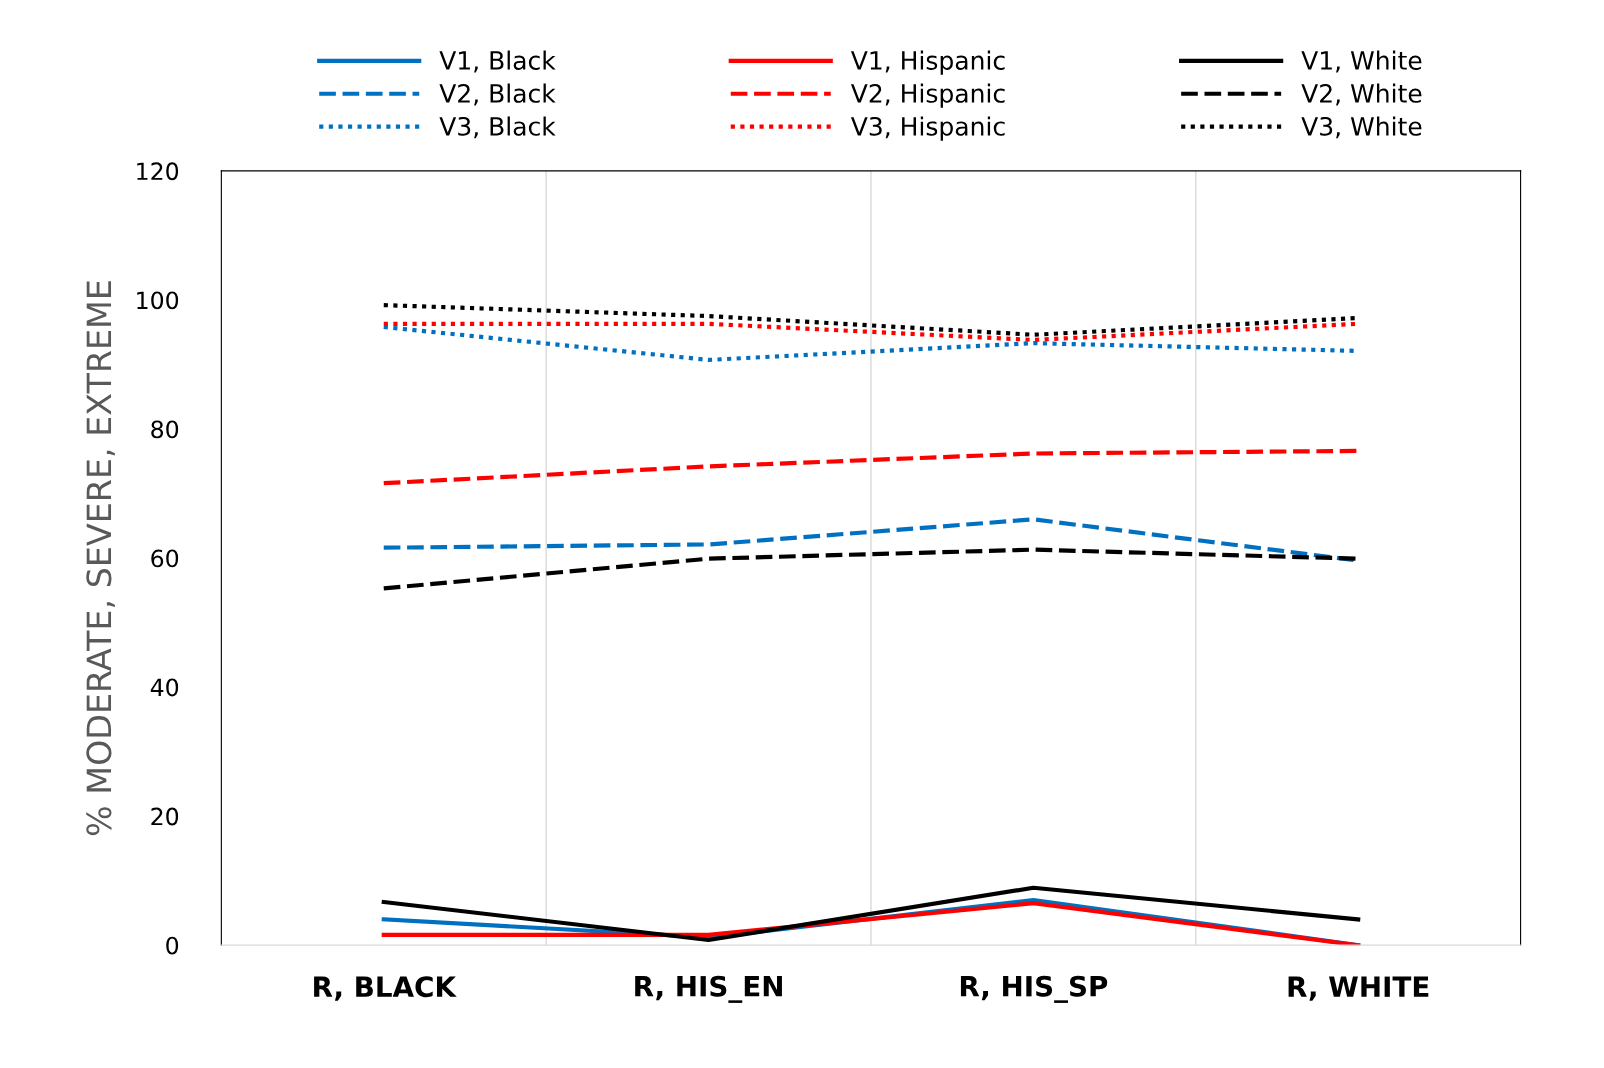 The image size is (1604, 1068). Describe the element at coordinates (158, 300) in the screenshot. I see `y-tick-label: 100` at that location.